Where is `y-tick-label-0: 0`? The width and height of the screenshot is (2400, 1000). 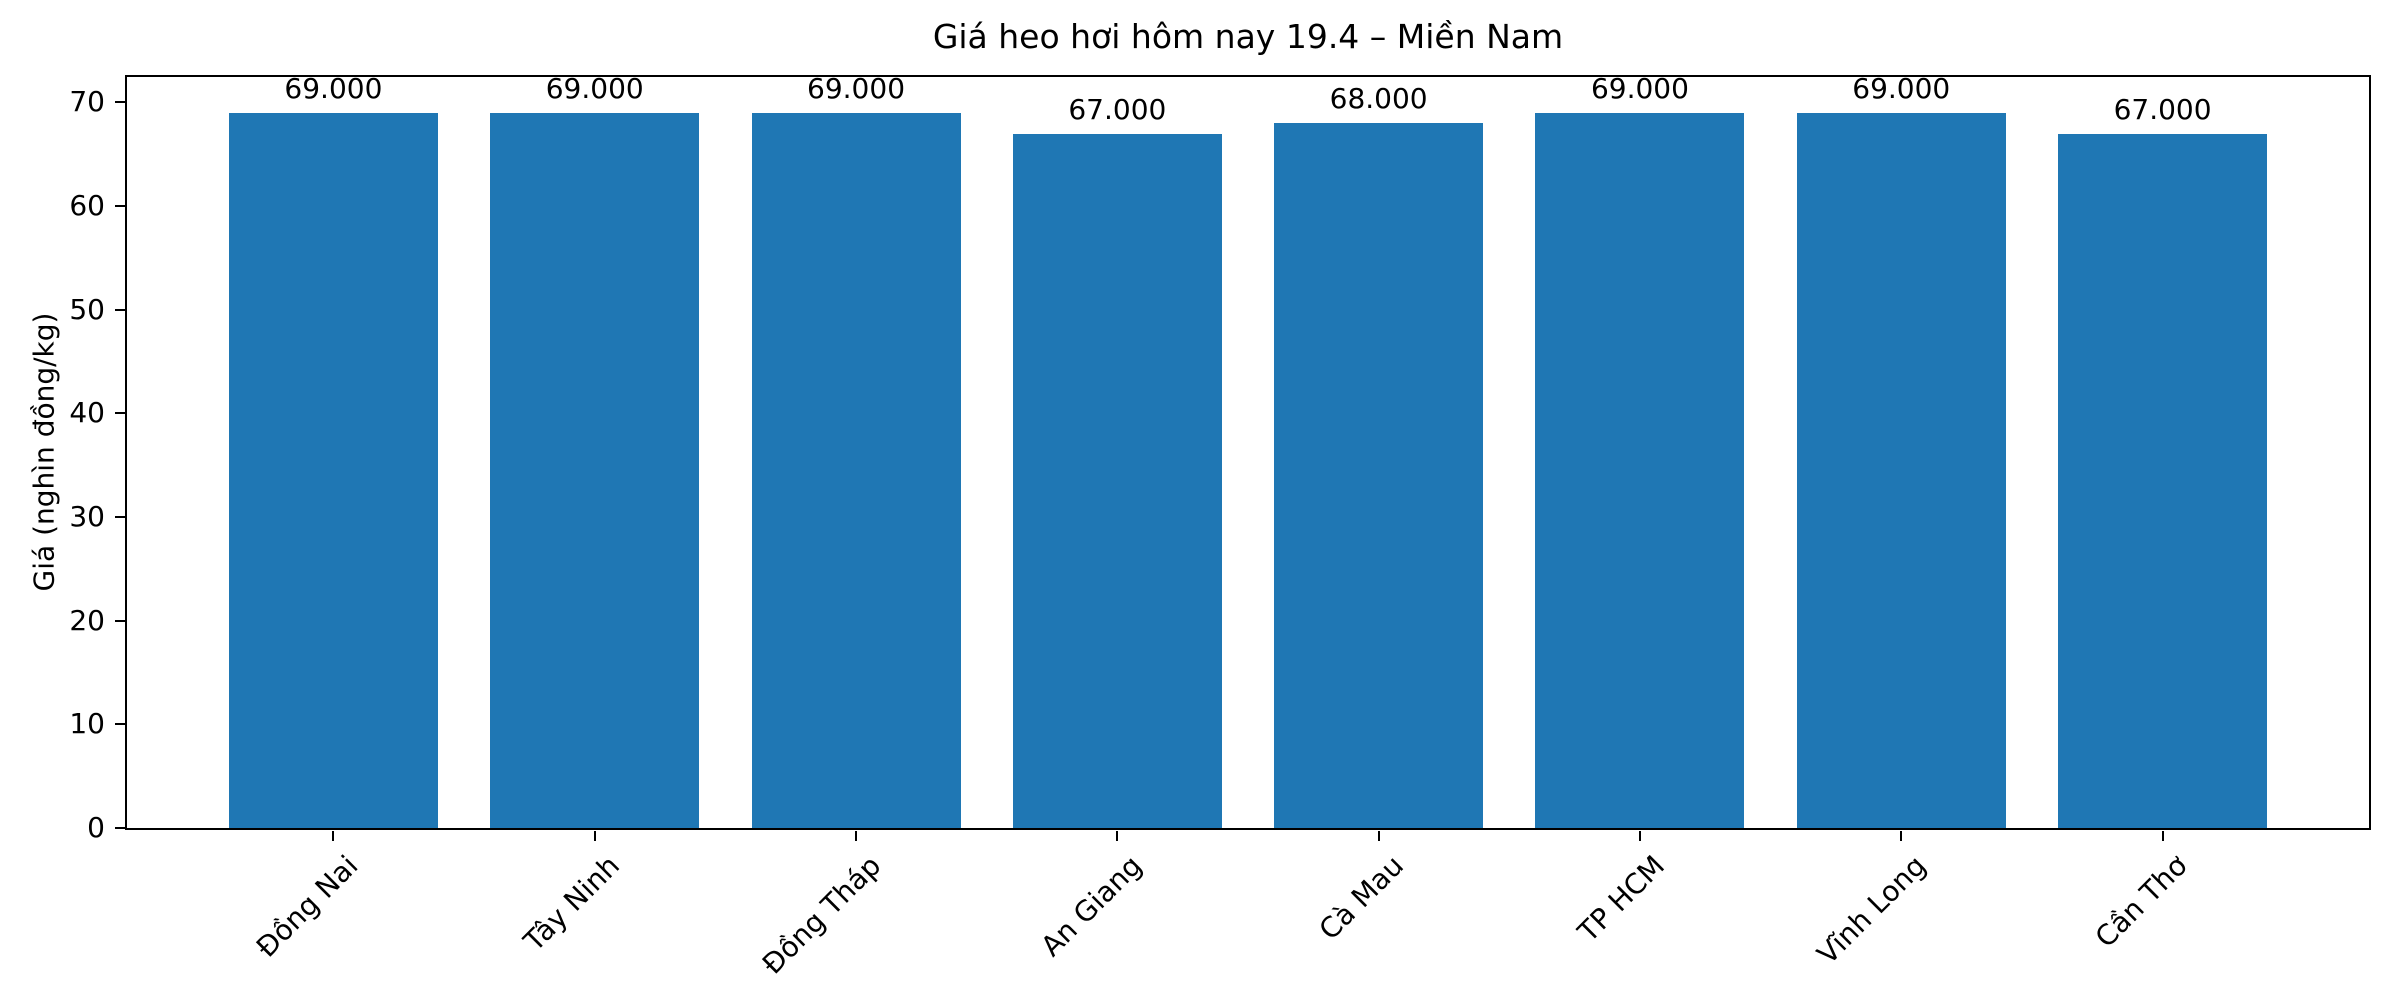 y-tick-label-0: 0 is located at coordinates (96, 827).